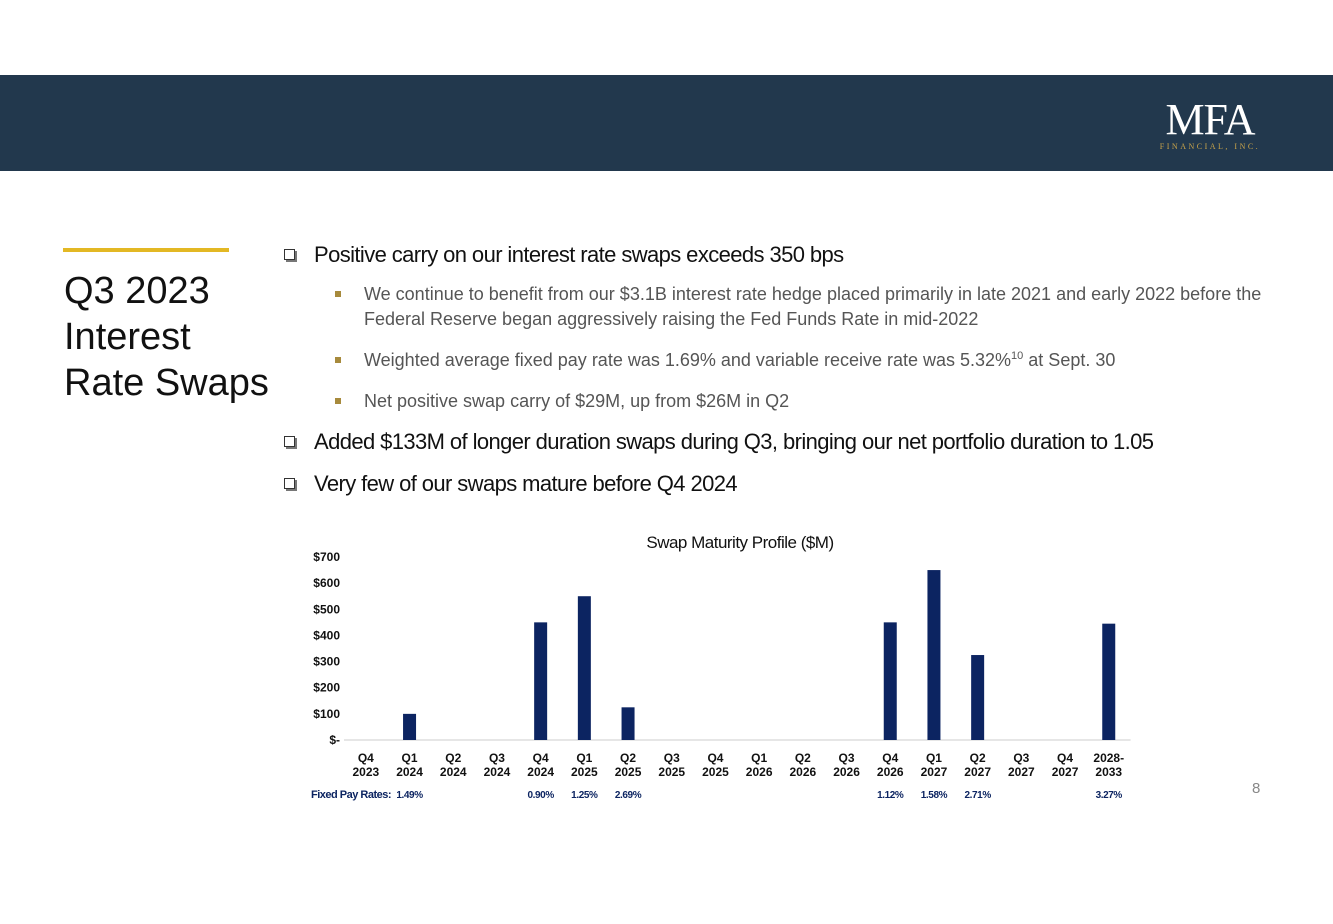  Describe the element at coordinates (1069, 360) in the screenshot. I see `sub-bullet-text-end: at Sept. 30` at that location.